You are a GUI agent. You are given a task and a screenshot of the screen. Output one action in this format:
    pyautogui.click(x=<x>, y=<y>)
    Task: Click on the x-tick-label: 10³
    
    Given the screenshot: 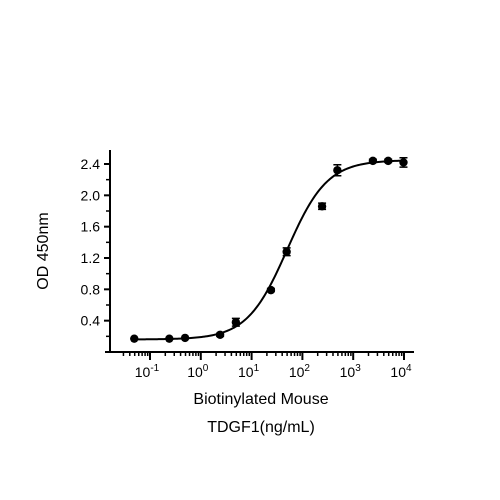 What is the action you would take?
    pyautogui.click(x=351, y=371)
    